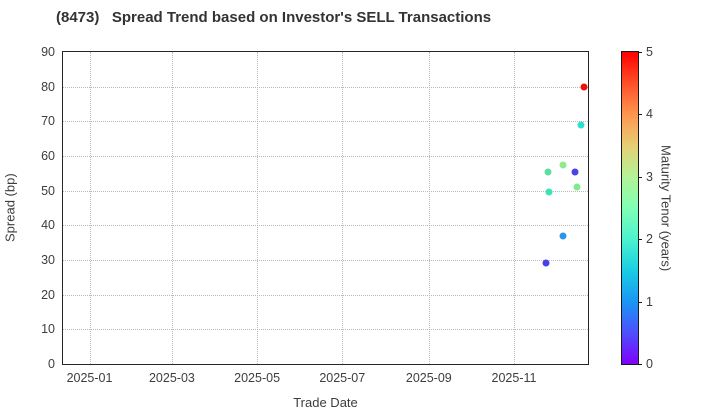  Describe the element at coordinates (48, 86) in the screenshot. I see `y-tick-label: 80` at that location.